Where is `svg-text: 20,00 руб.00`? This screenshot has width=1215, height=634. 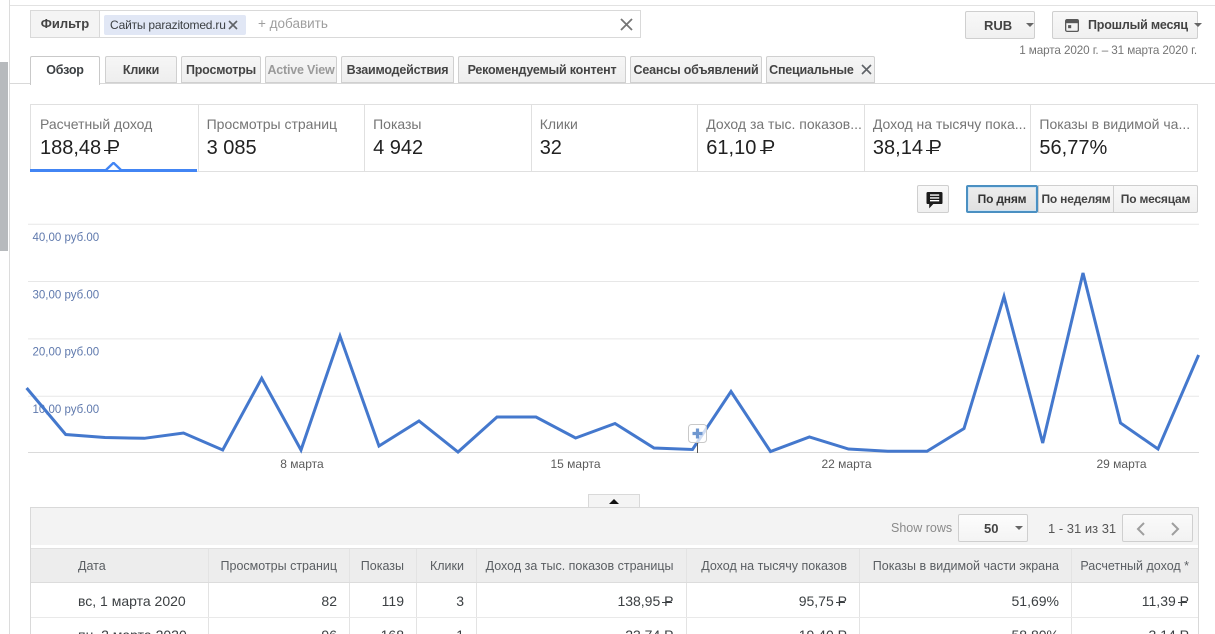 svg-text: 20,00 руб.00 is located at coordinates (66, 353).